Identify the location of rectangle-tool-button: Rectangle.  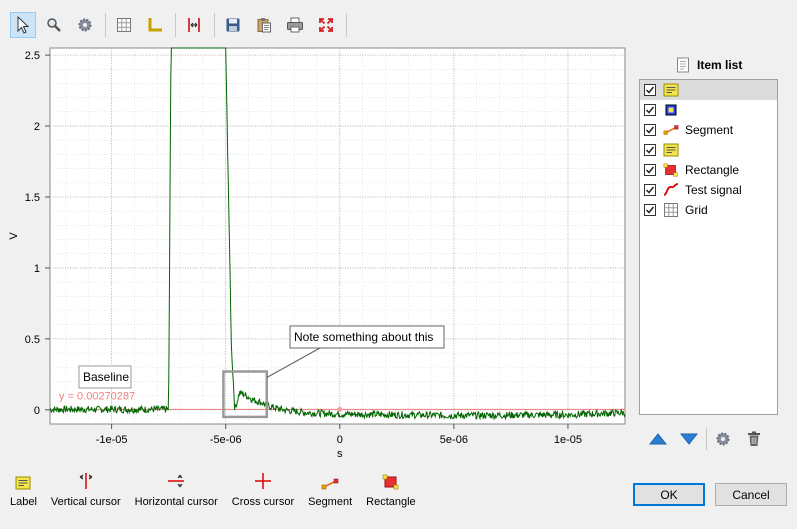
(391, 490).